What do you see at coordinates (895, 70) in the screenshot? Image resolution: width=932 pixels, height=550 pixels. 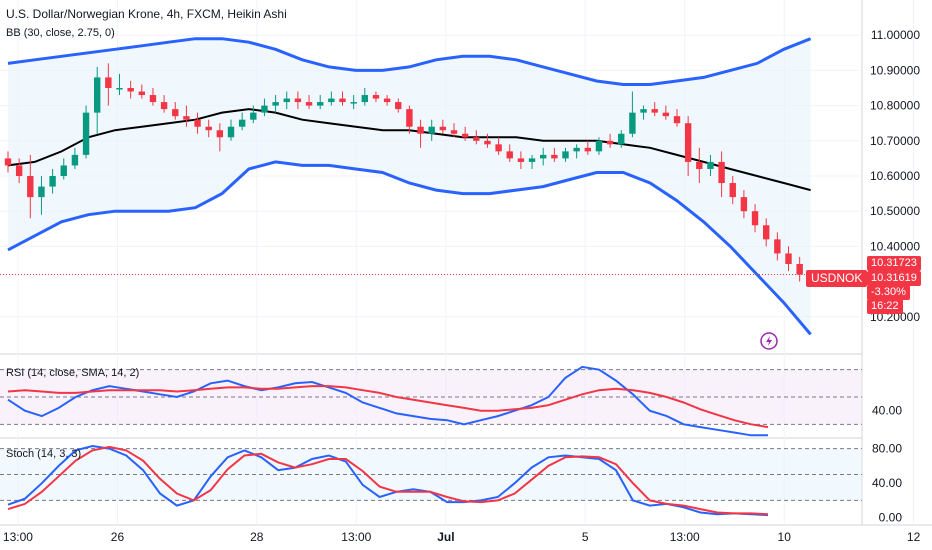 I see `price-tick-label: 10.90000` at bounding box center [895, 70].